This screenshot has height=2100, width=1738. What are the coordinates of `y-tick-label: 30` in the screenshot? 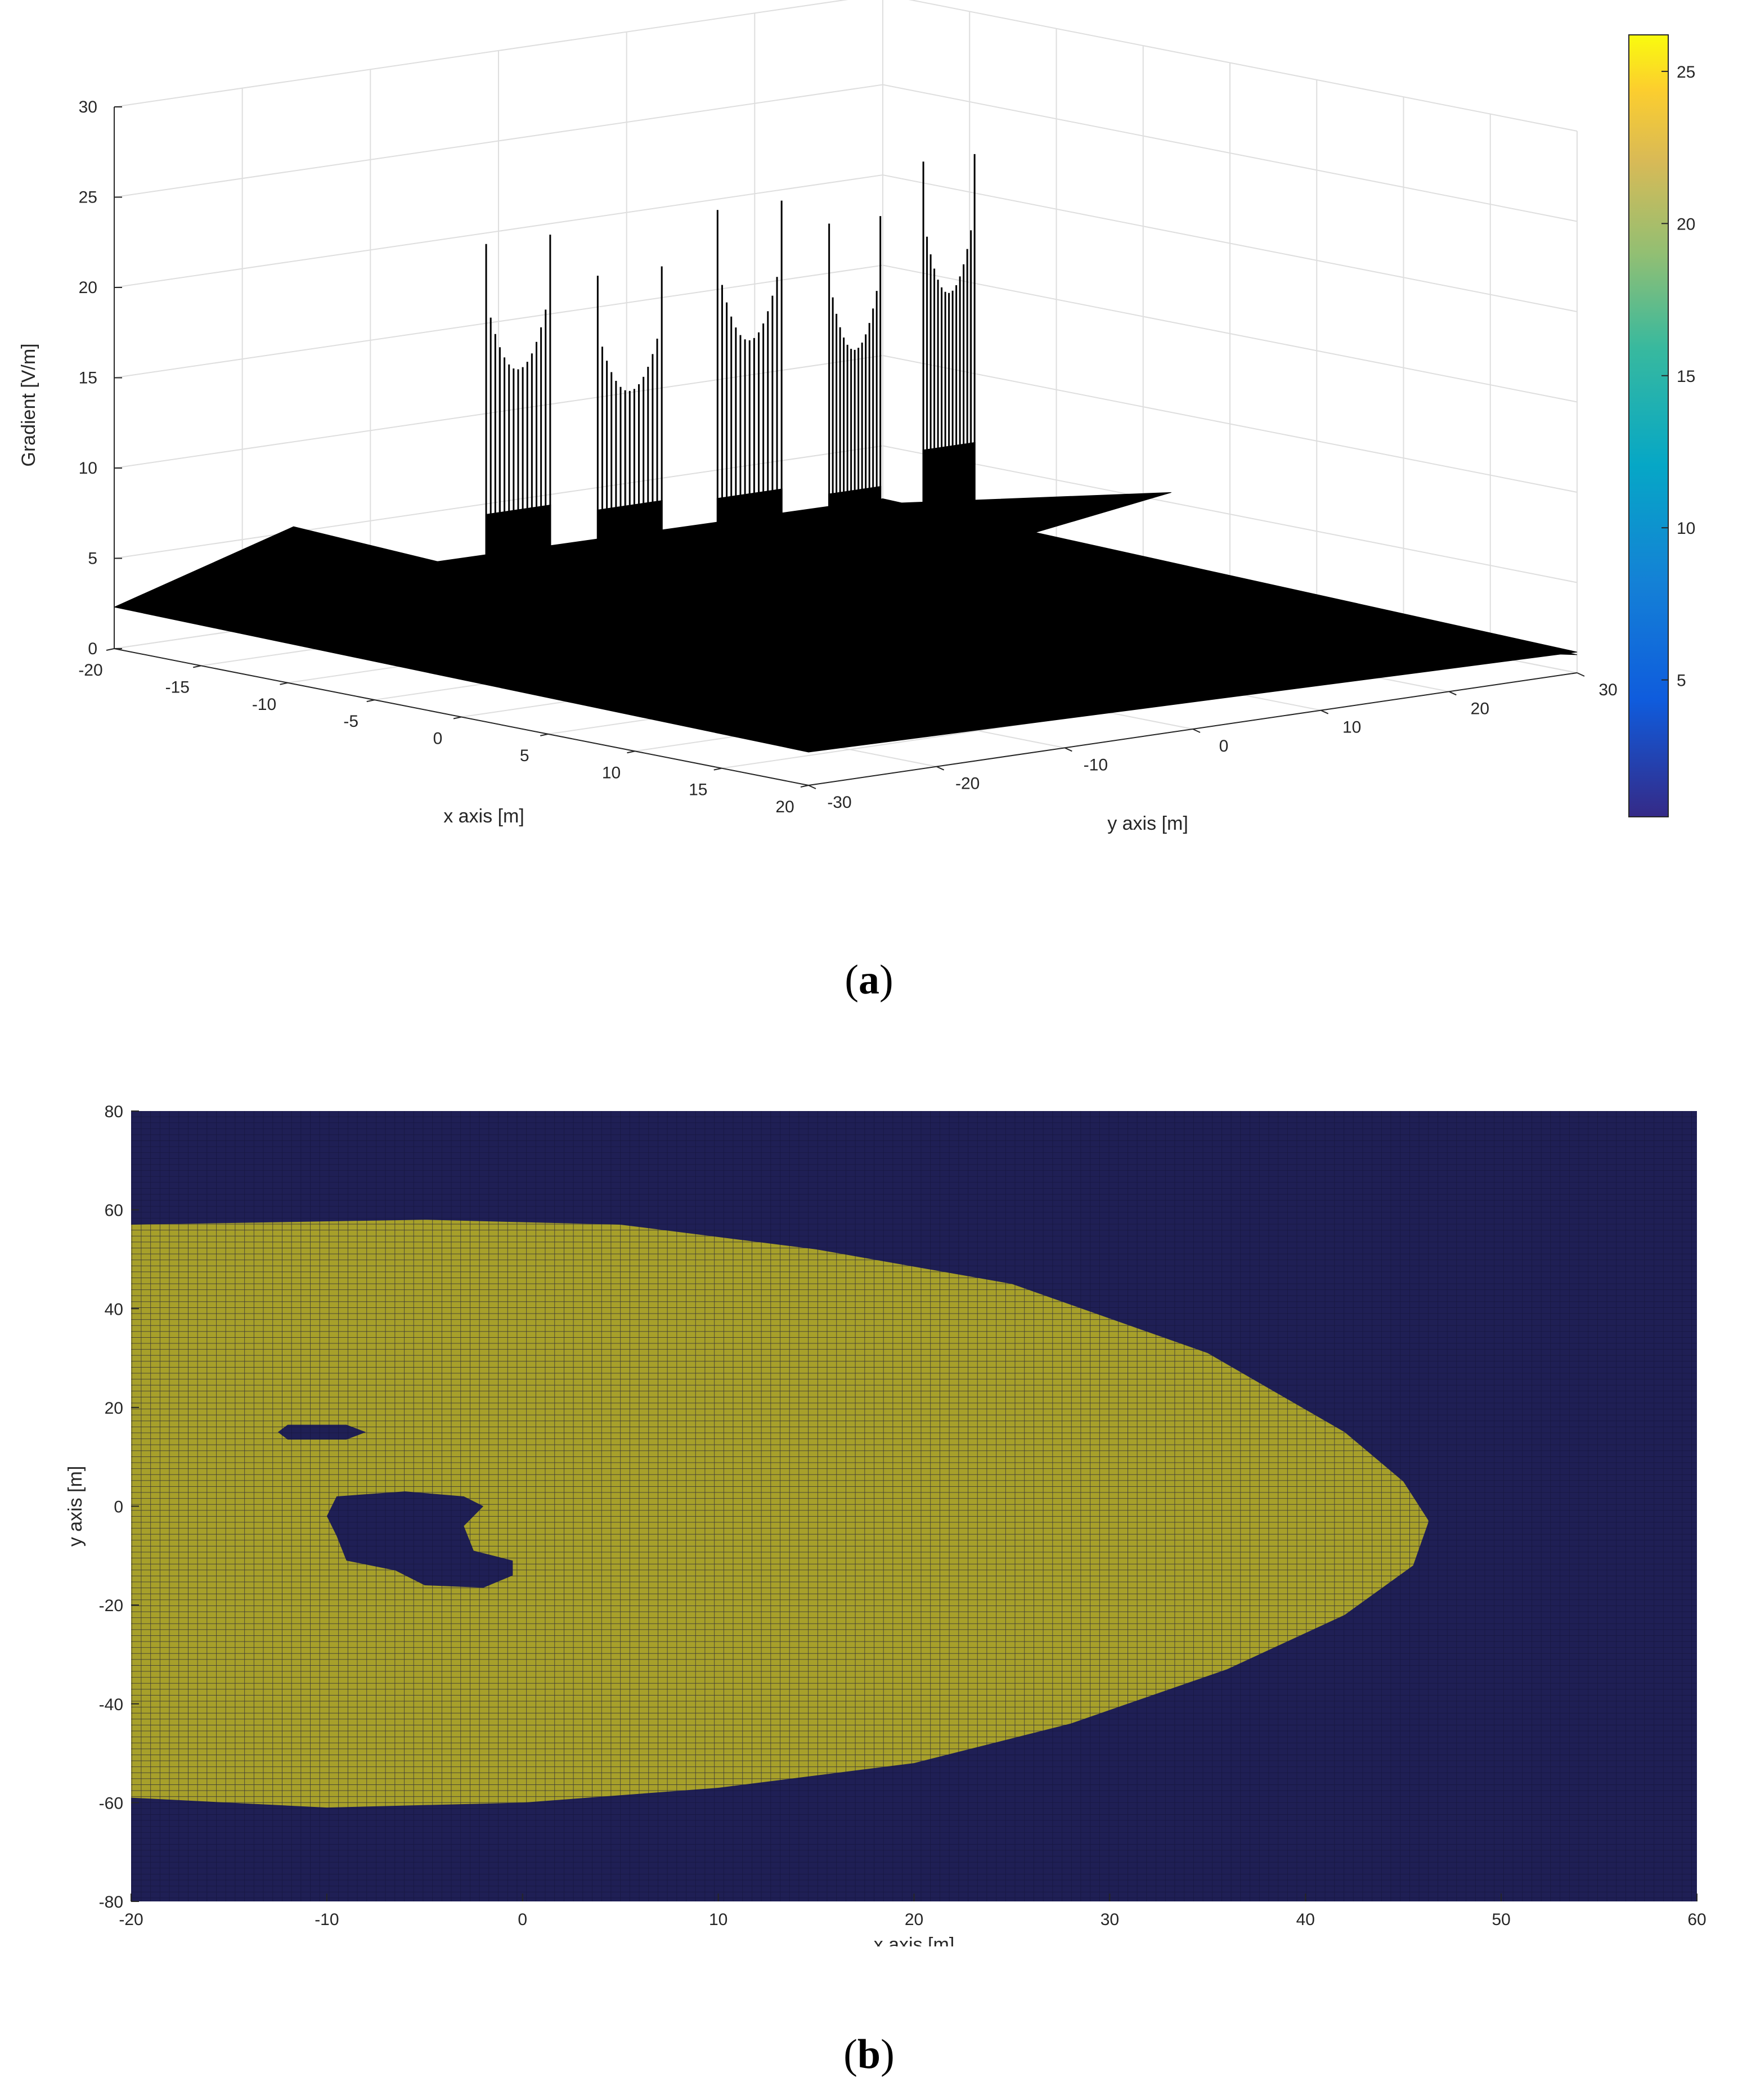 It's located at (1608, 690).